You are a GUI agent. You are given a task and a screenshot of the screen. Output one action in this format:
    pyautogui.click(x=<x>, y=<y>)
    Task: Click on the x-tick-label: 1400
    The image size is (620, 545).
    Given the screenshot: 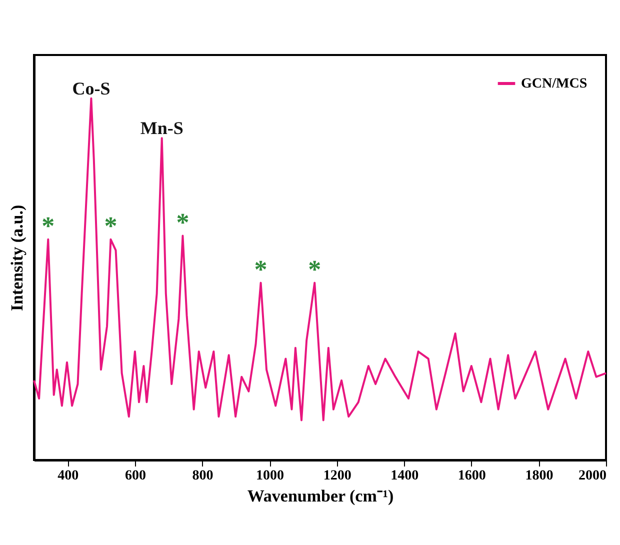 What is the action you would take?
    pyautogui.click(x=404, y=476)
    